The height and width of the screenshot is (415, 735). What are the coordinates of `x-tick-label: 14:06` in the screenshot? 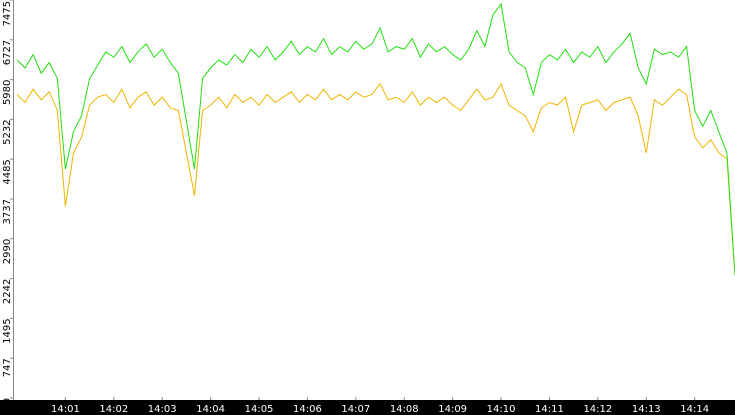 It's located at (307, 409).